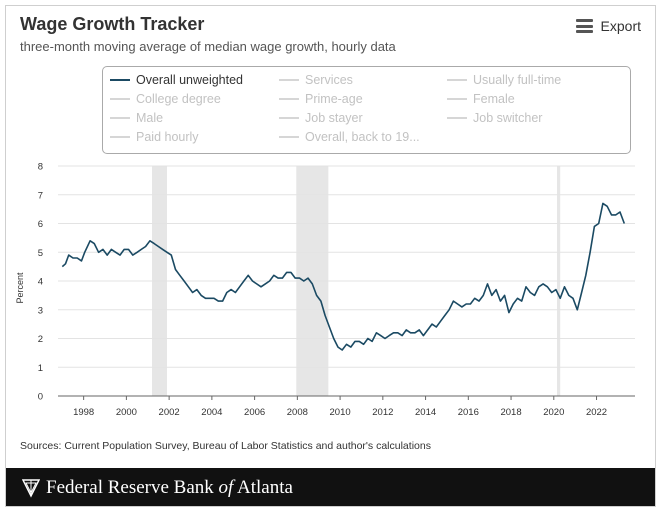 This screenshot has width=662, height=515. I want to click on export-button: Export, so click(608, 26).